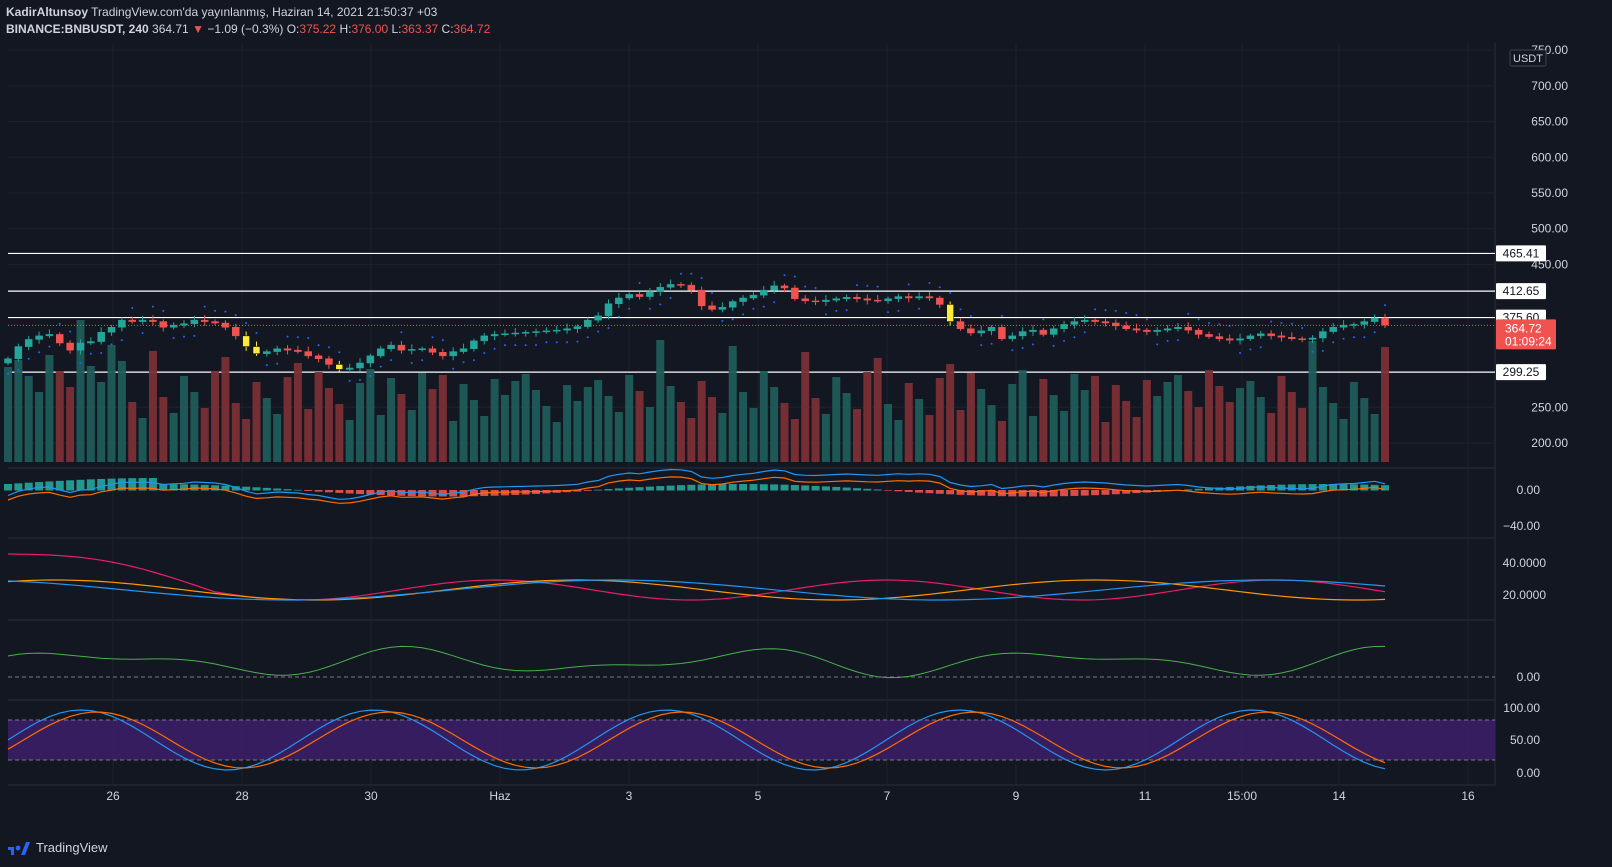 The image size is (1612, 867). I want to click on symbol-label: BINANCE:BNBUSDT, 240, so click(77, 29).